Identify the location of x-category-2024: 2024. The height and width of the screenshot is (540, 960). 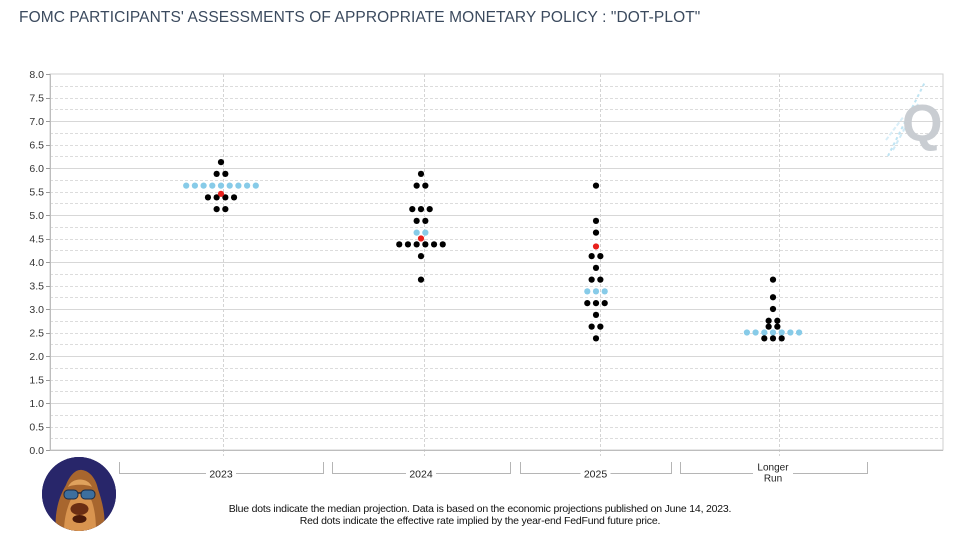
(421, 471).